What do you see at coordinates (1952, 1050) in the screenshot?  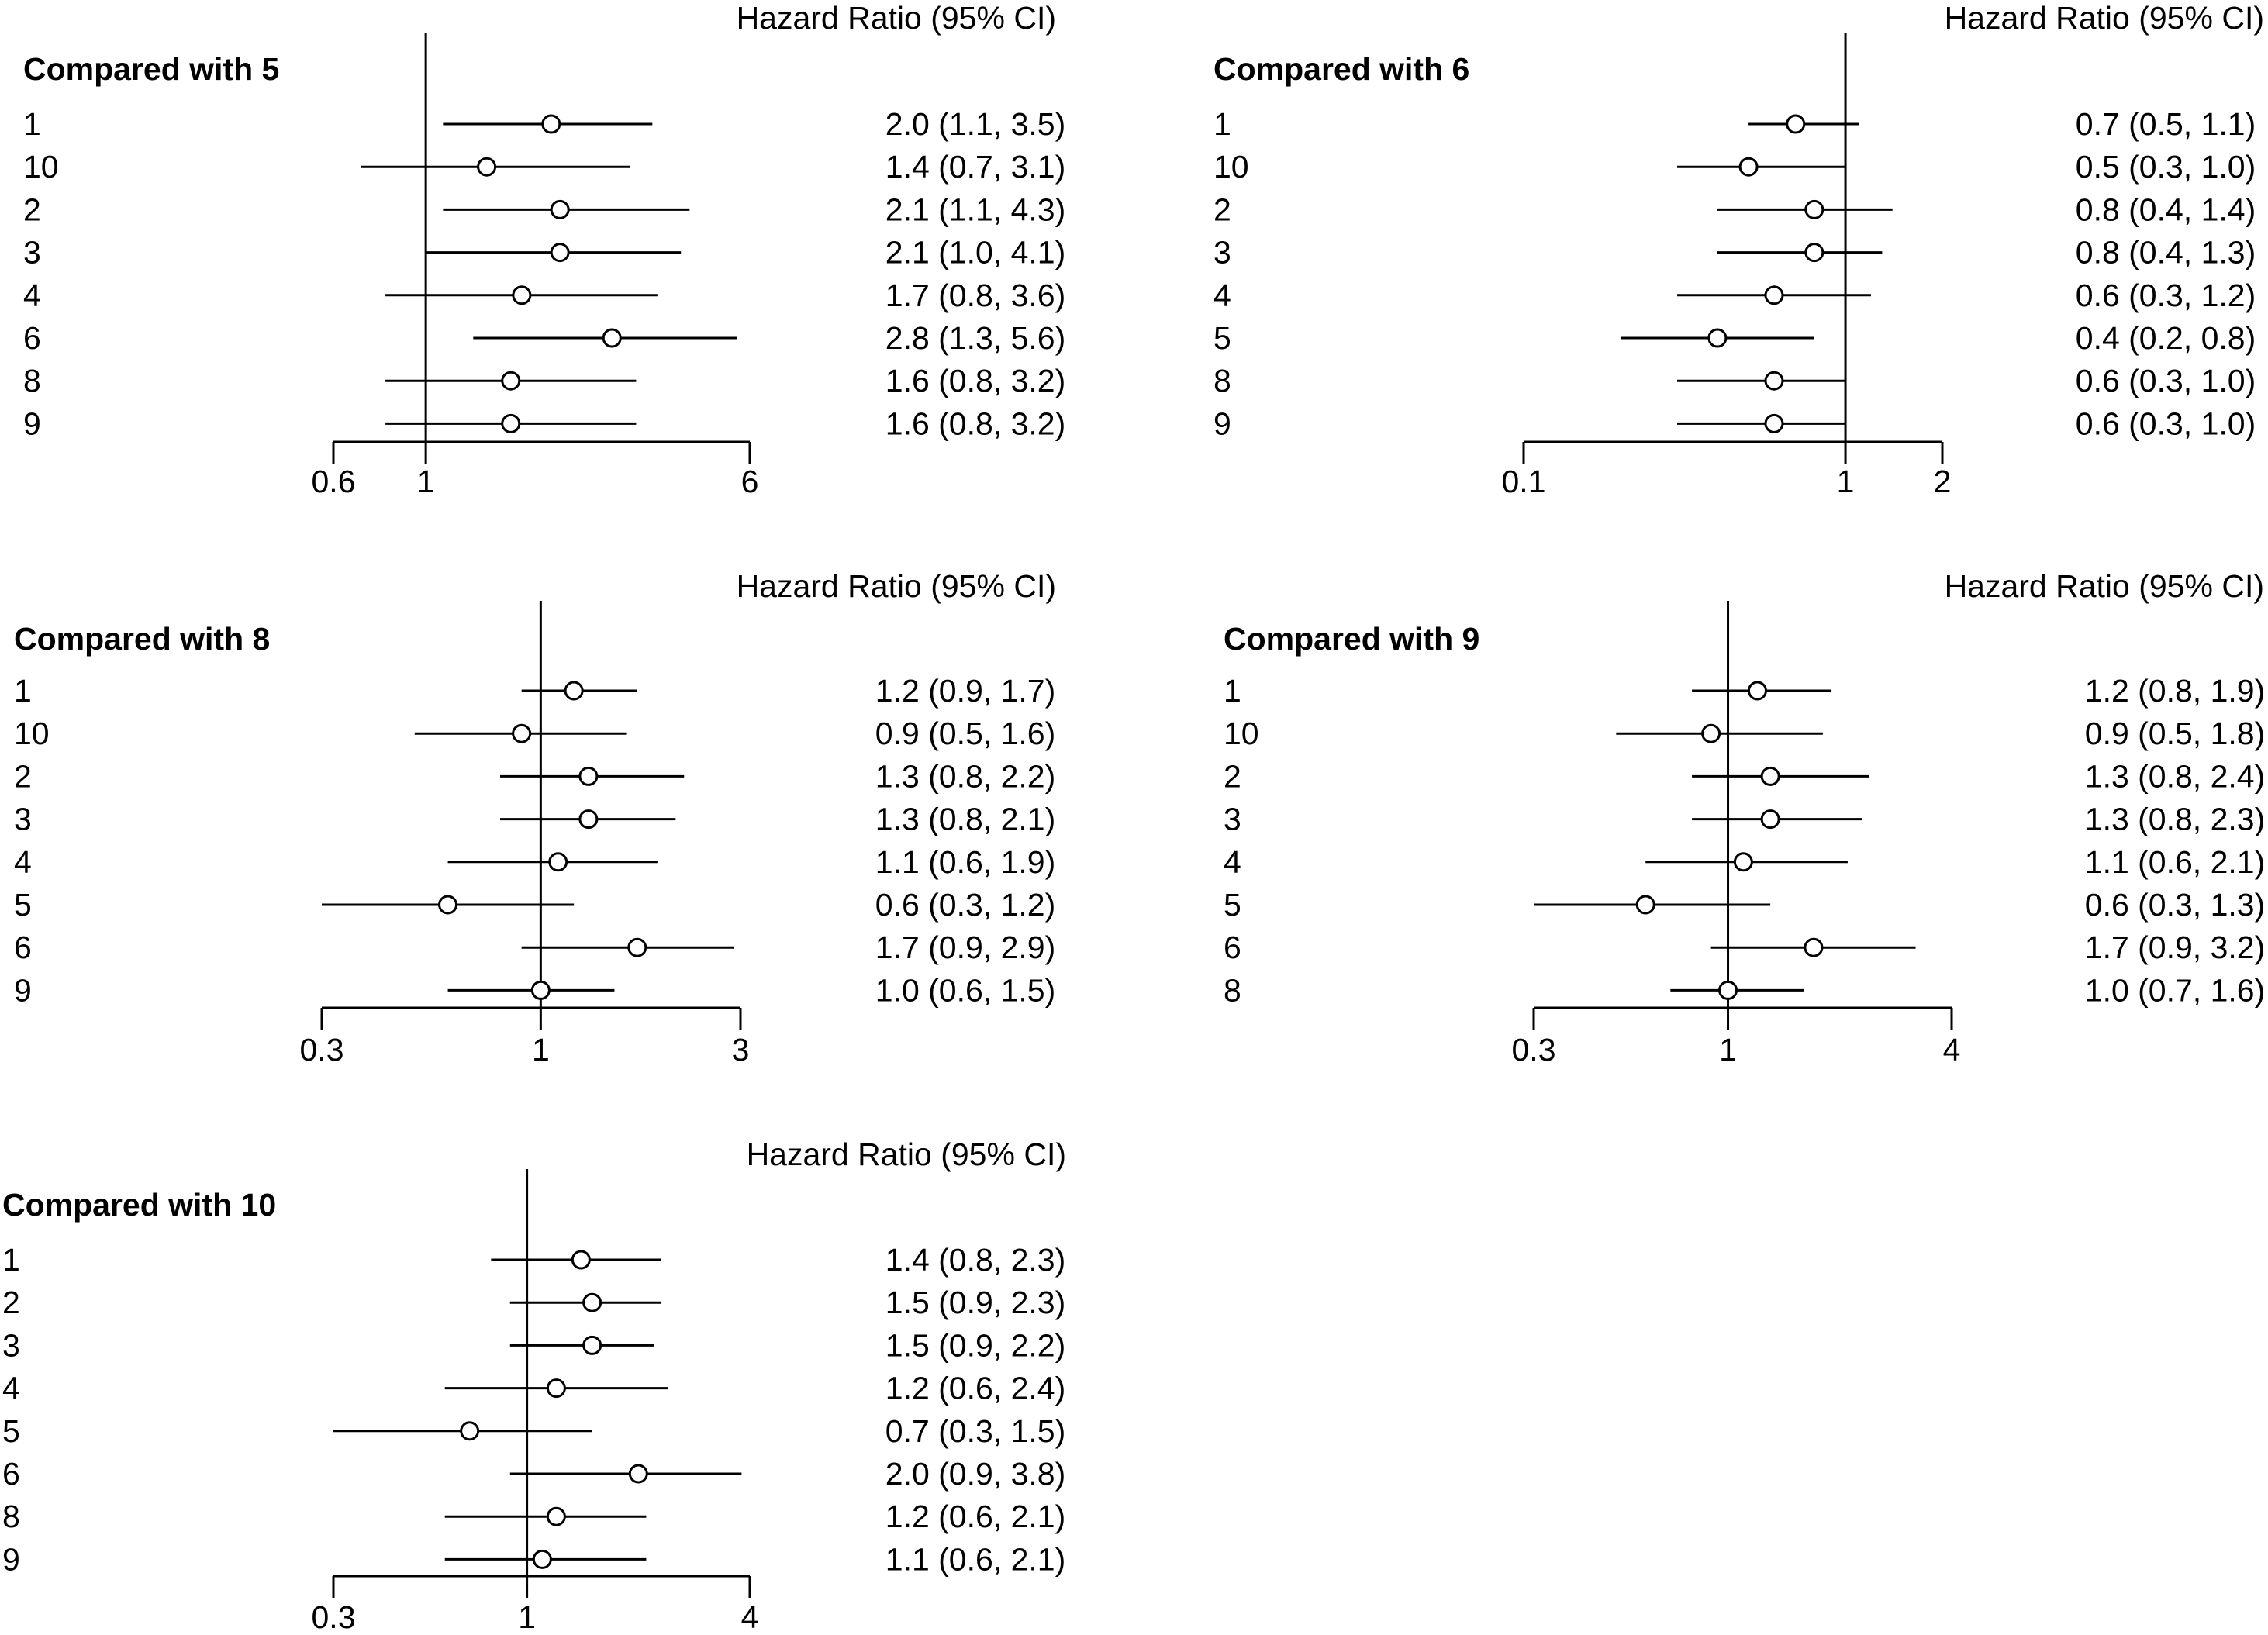 I see `x-tick-label: 4` at bounding box center [1952, 1050].